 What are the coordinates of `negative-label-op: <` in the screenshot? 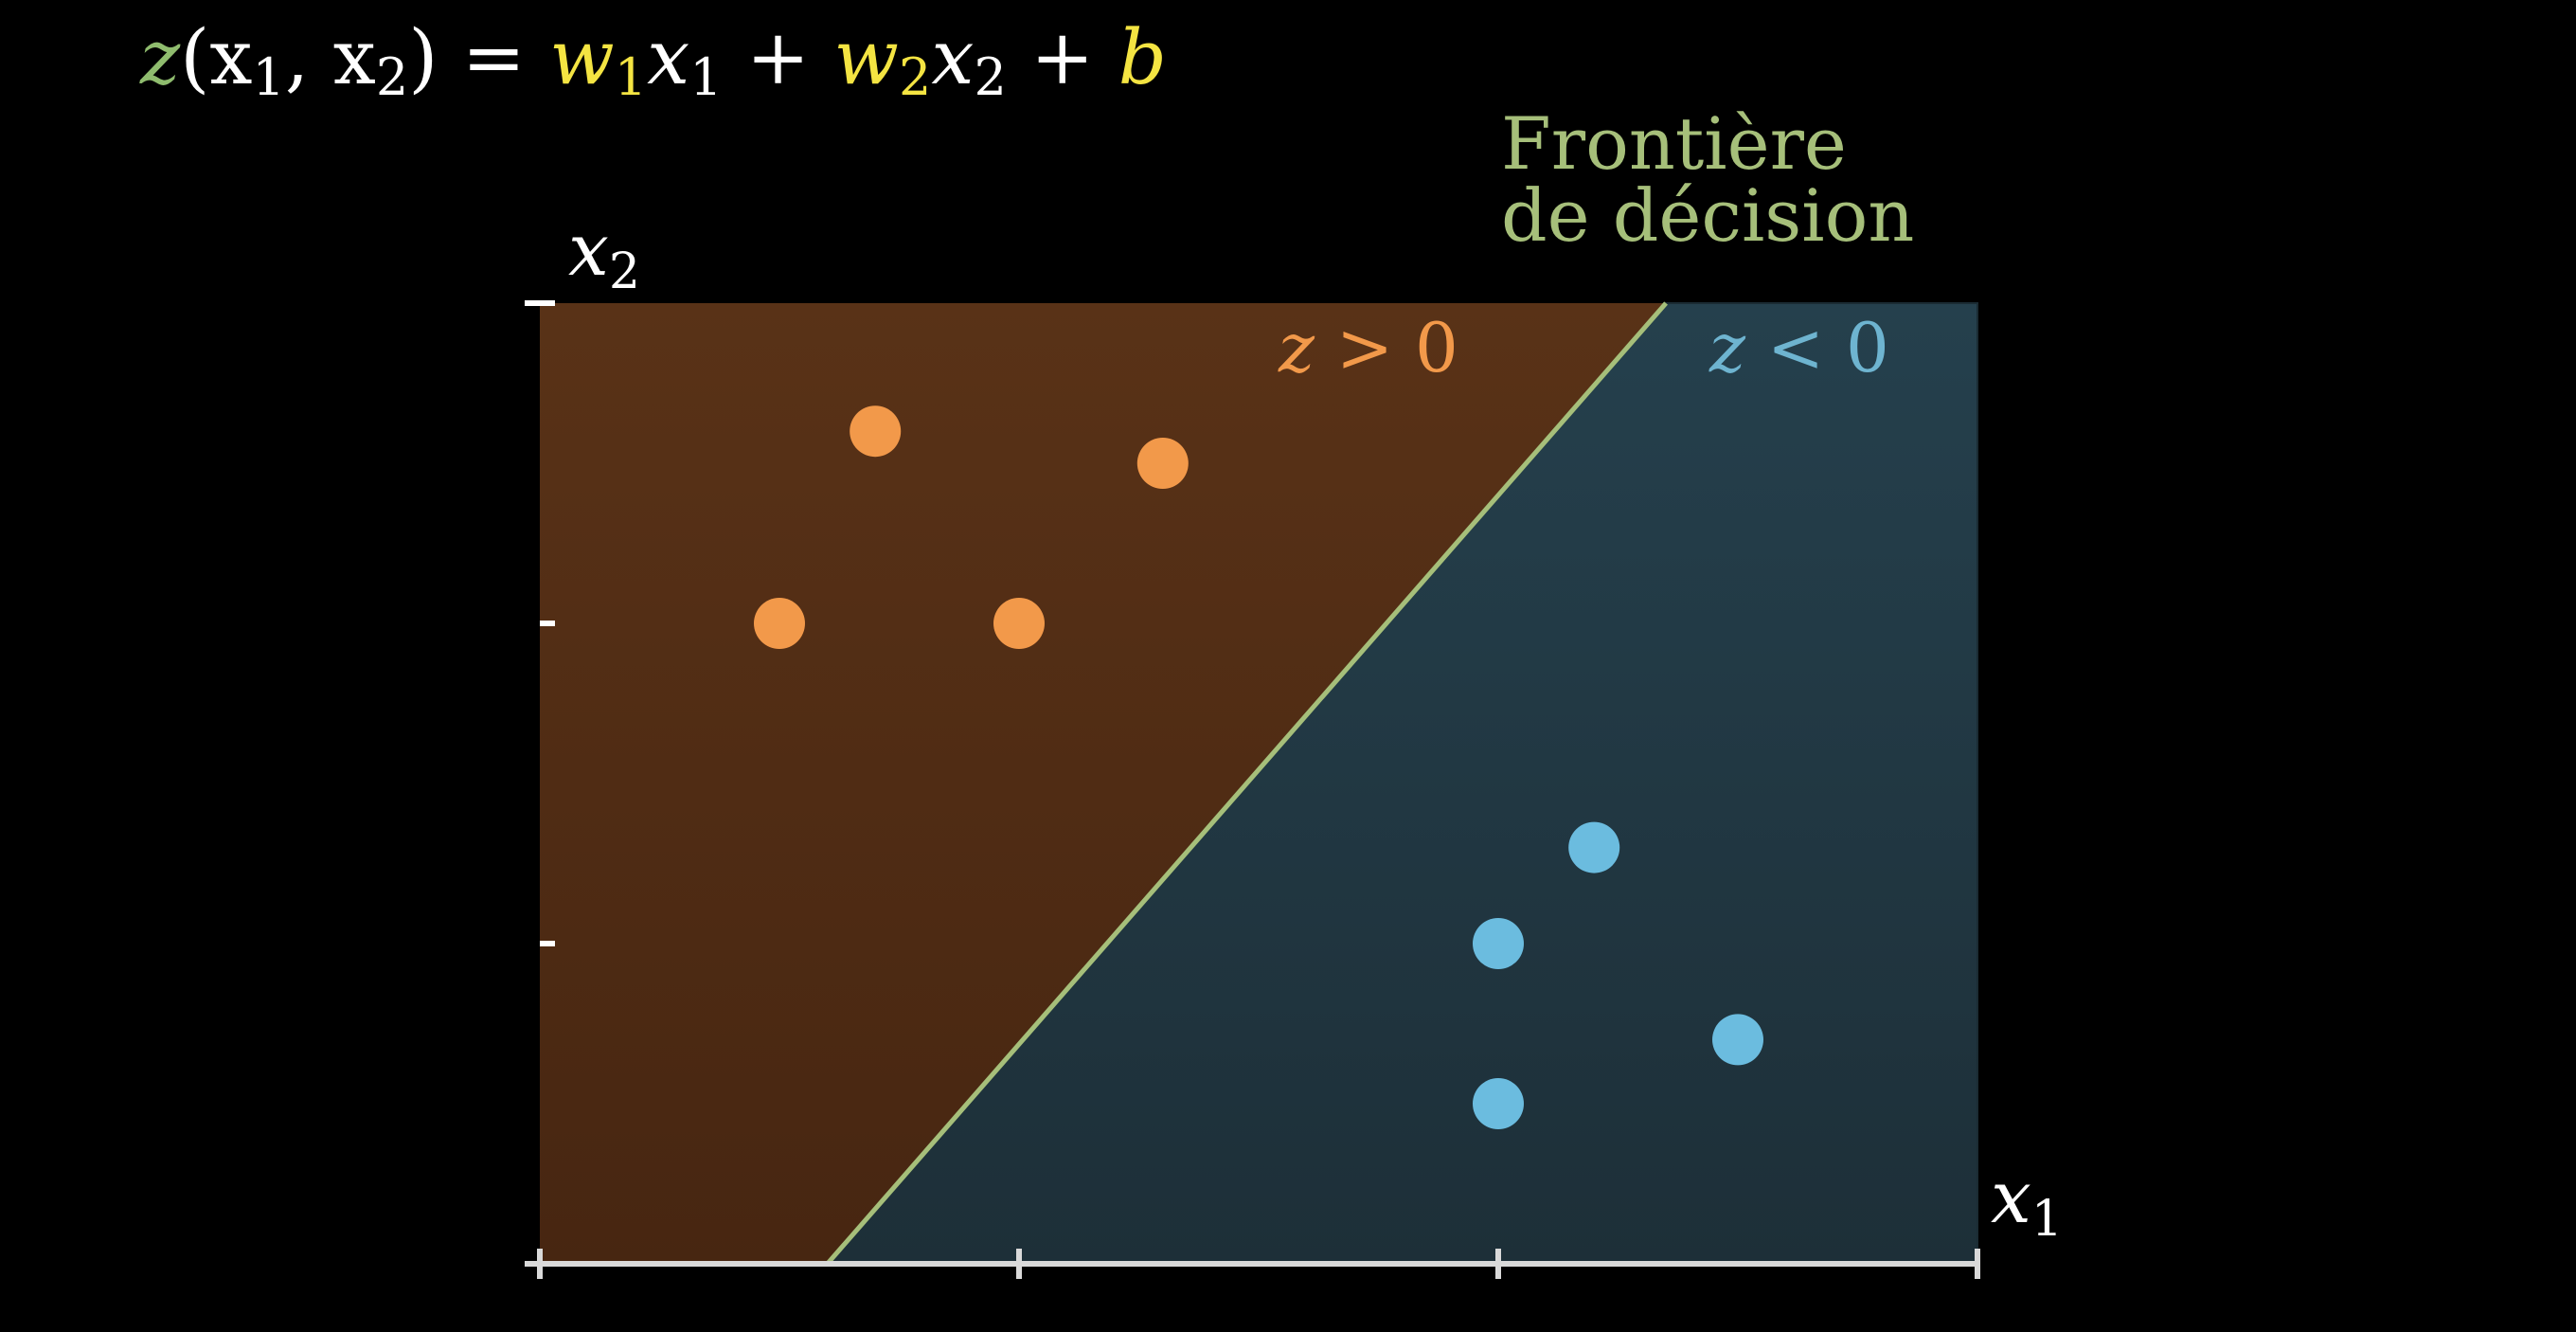 It's located at (1795, 347).